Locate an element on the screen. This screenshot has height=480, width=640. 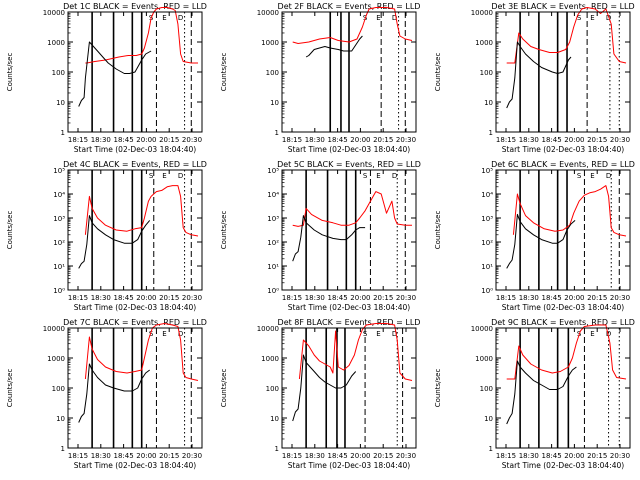
y-tick-label: 10¹ is located at coordinates (59, 267).